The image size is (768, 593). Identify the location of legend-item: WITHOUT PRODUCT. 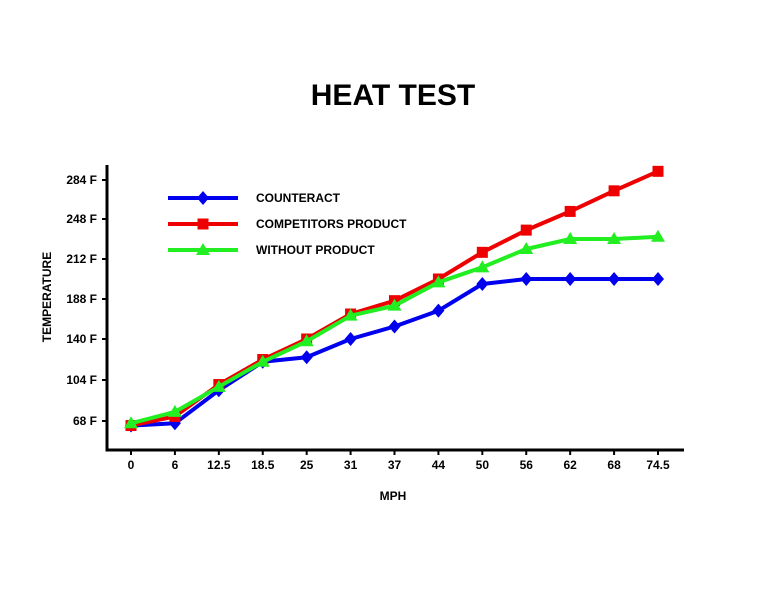
(271, 250).